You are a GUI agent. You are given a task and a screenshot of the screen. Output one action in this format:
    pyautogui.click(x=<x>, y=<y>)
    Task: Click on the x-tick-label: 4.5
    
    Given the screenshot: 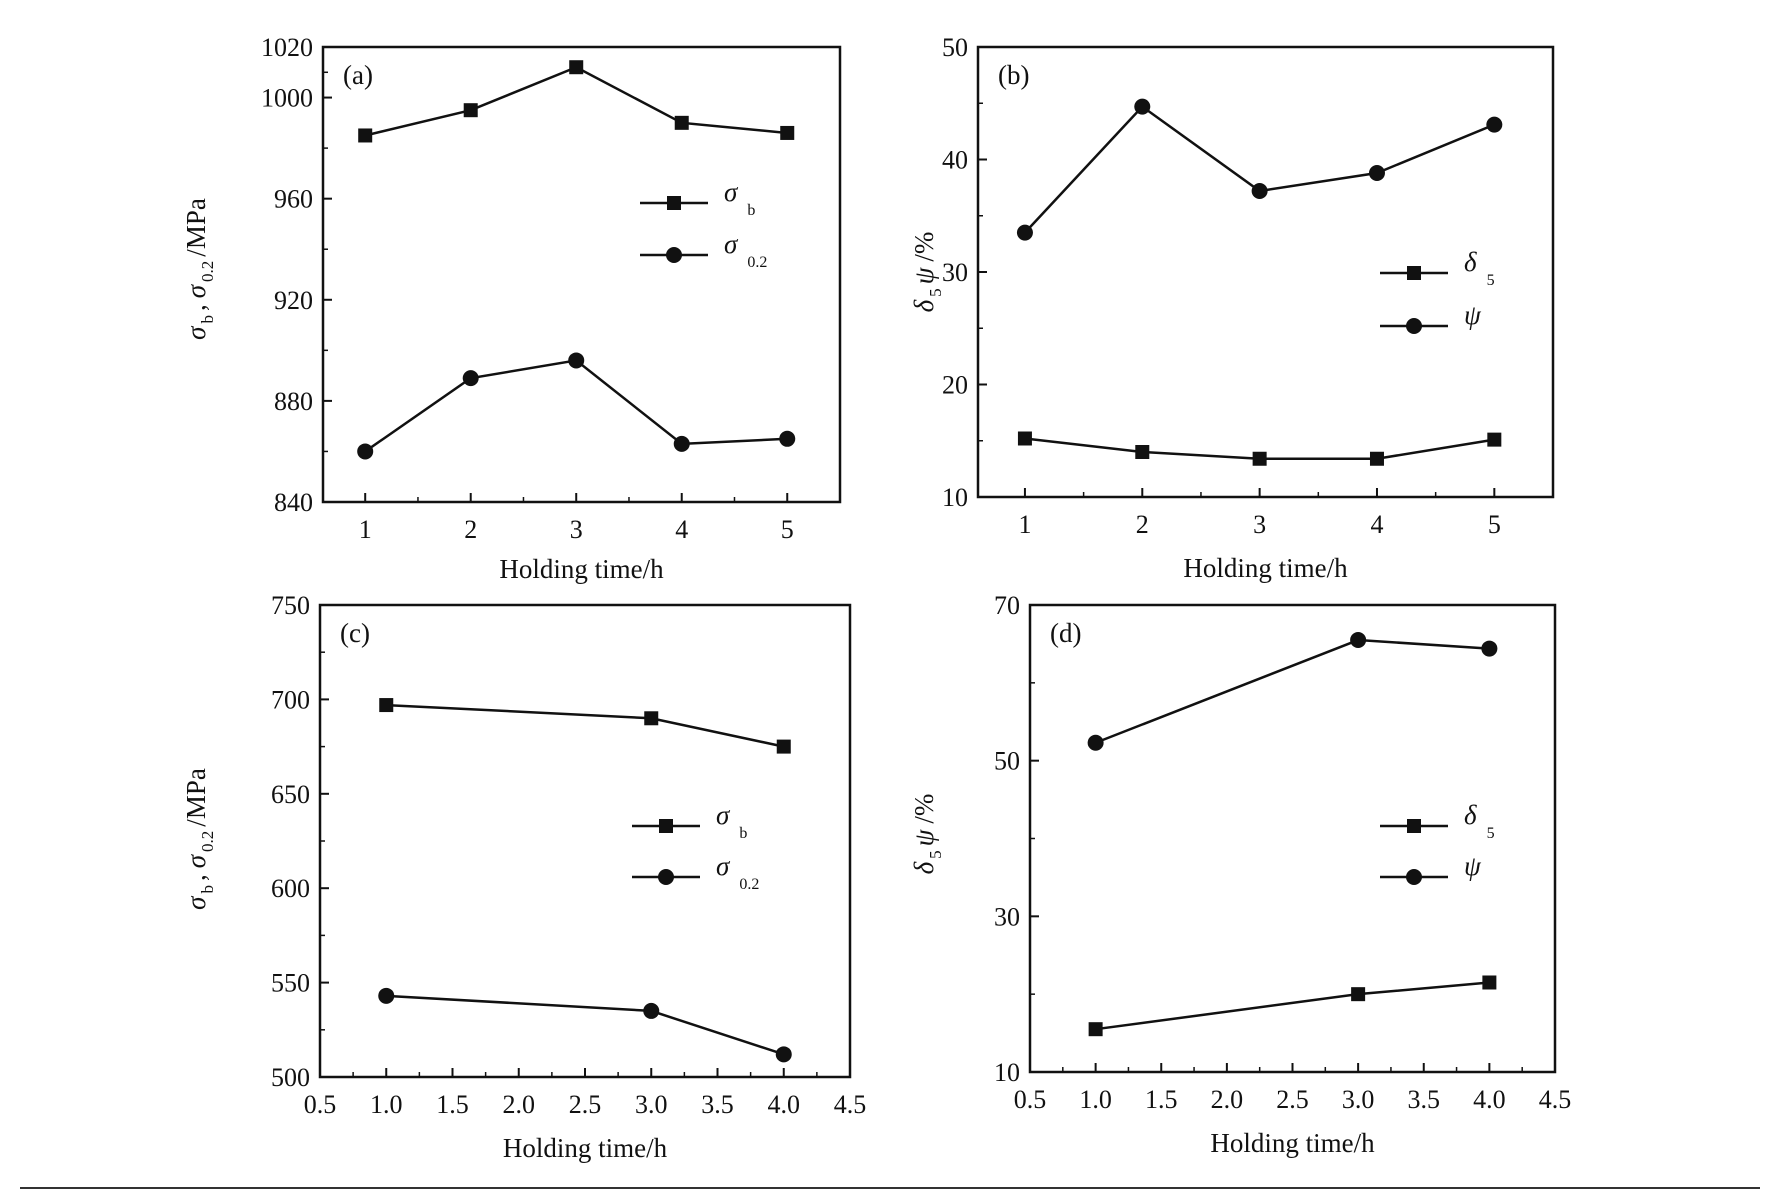 What is the action you would take?
    pyautogui.click(x=850, y=1104)
    